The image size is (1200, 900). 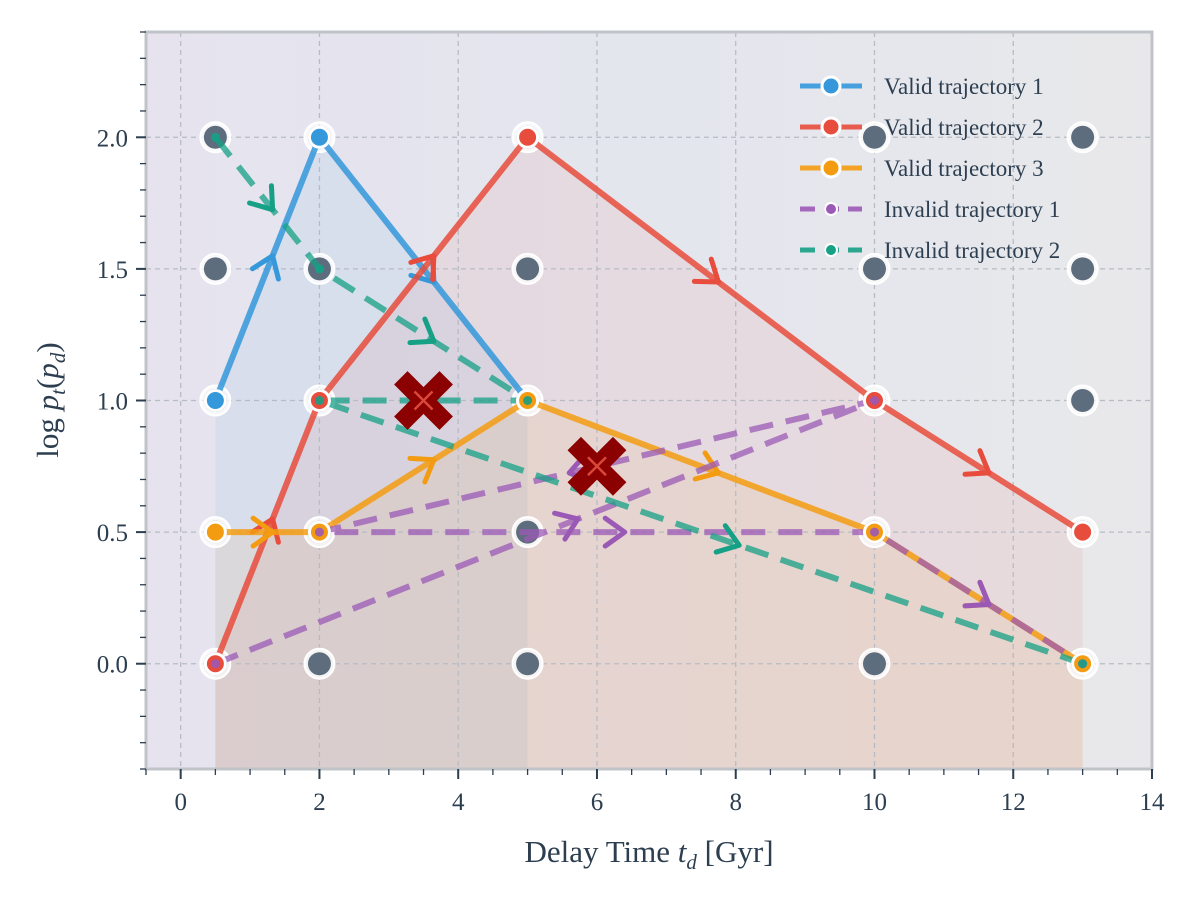 I want to click on legend-item-4: Invalid trajectory 1, so click(x=930, y=209).